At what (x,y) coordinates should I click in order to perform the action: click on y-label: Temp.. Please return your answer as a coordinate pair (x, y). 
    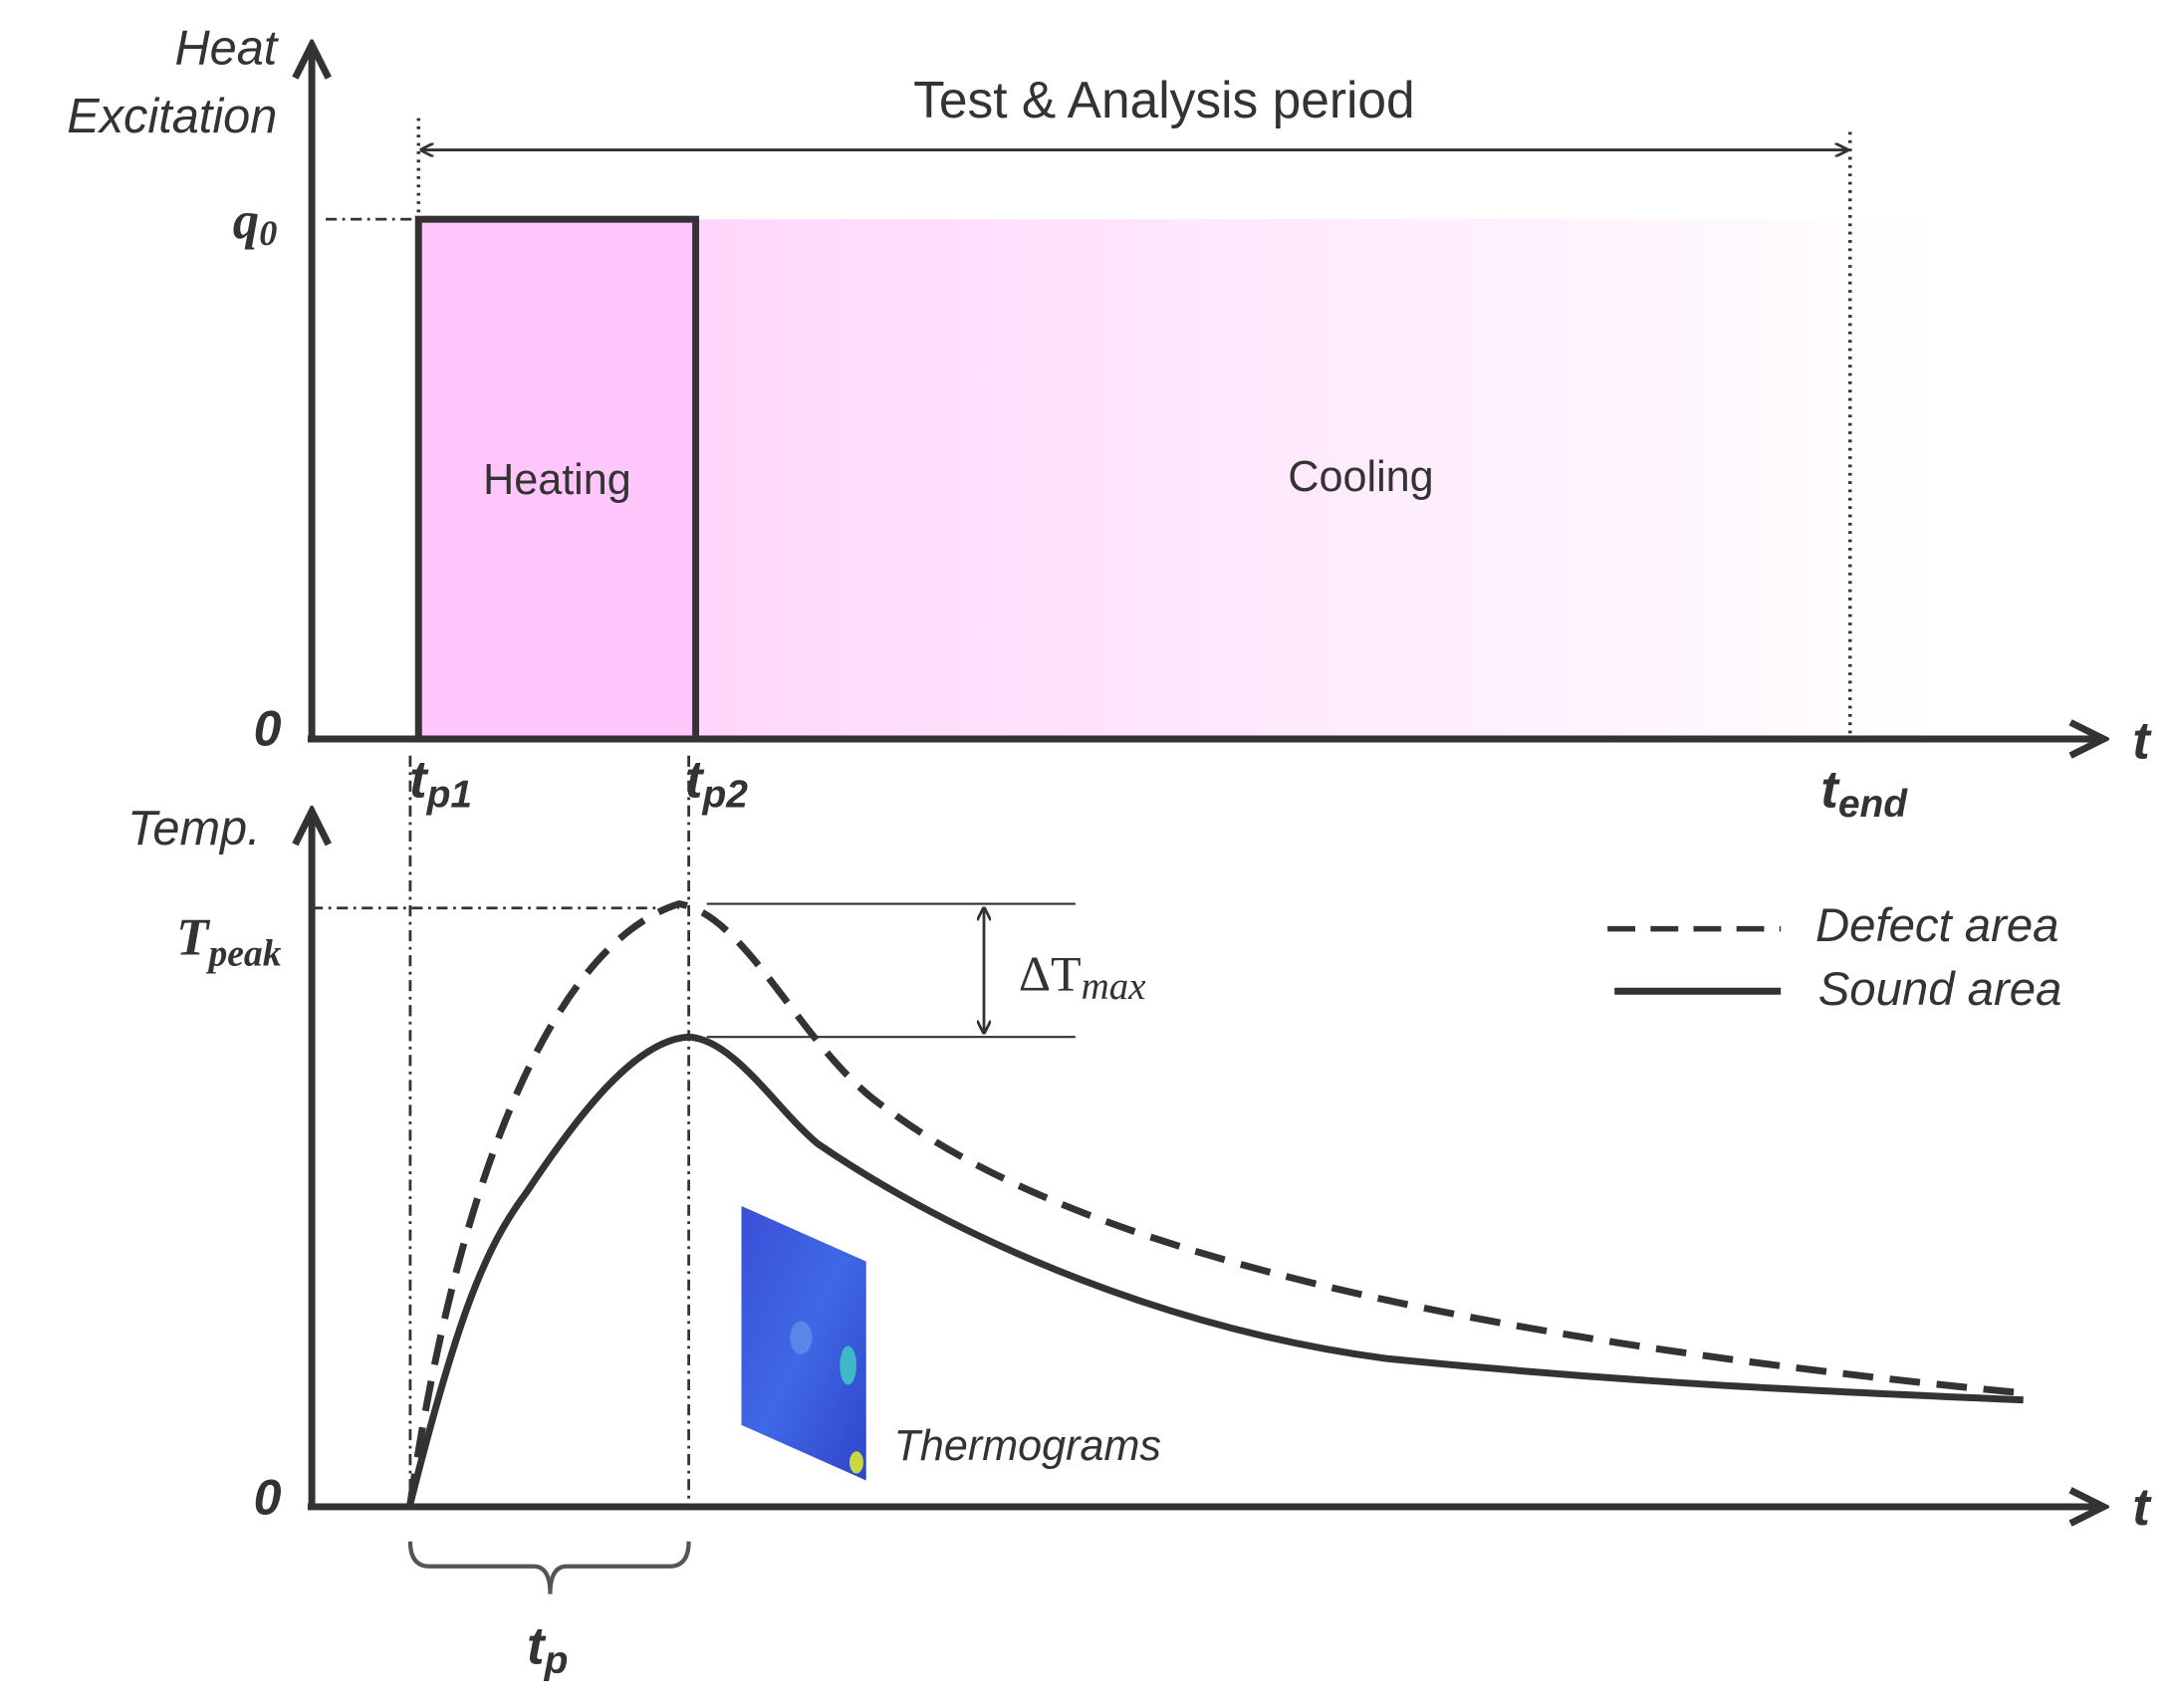
    Looking at the image, I should click on (194, 828).